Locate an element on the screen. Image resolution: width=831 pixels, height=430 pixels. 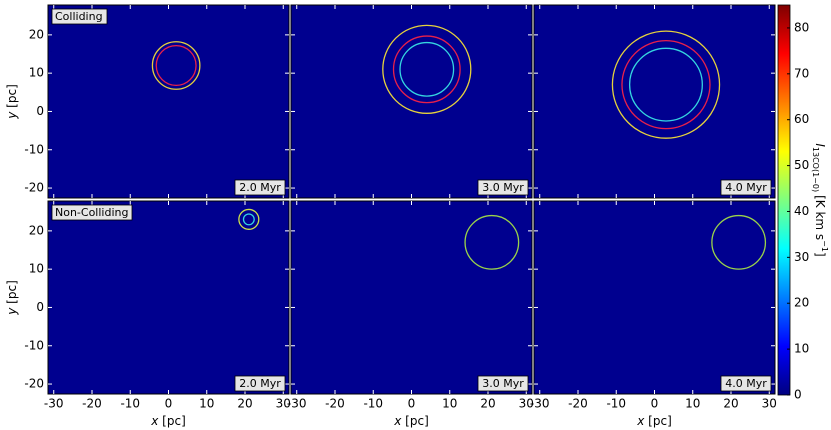
row-label: Non-Colliding is located at coordinates (91, 212).